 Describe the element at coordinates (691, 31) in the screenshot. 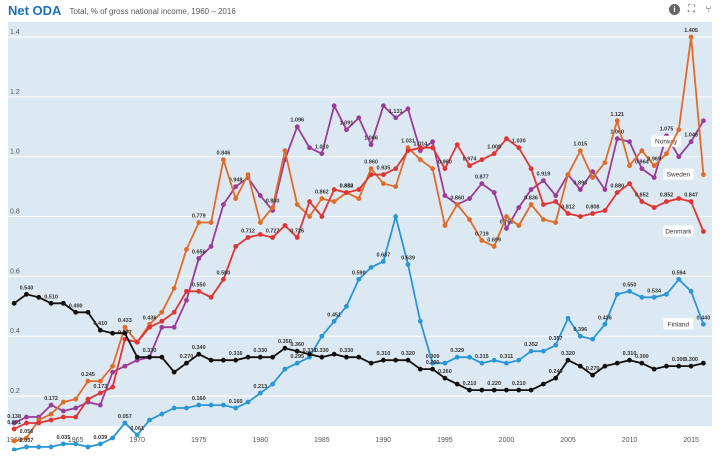

I see `data-label: 1.405` at that location.